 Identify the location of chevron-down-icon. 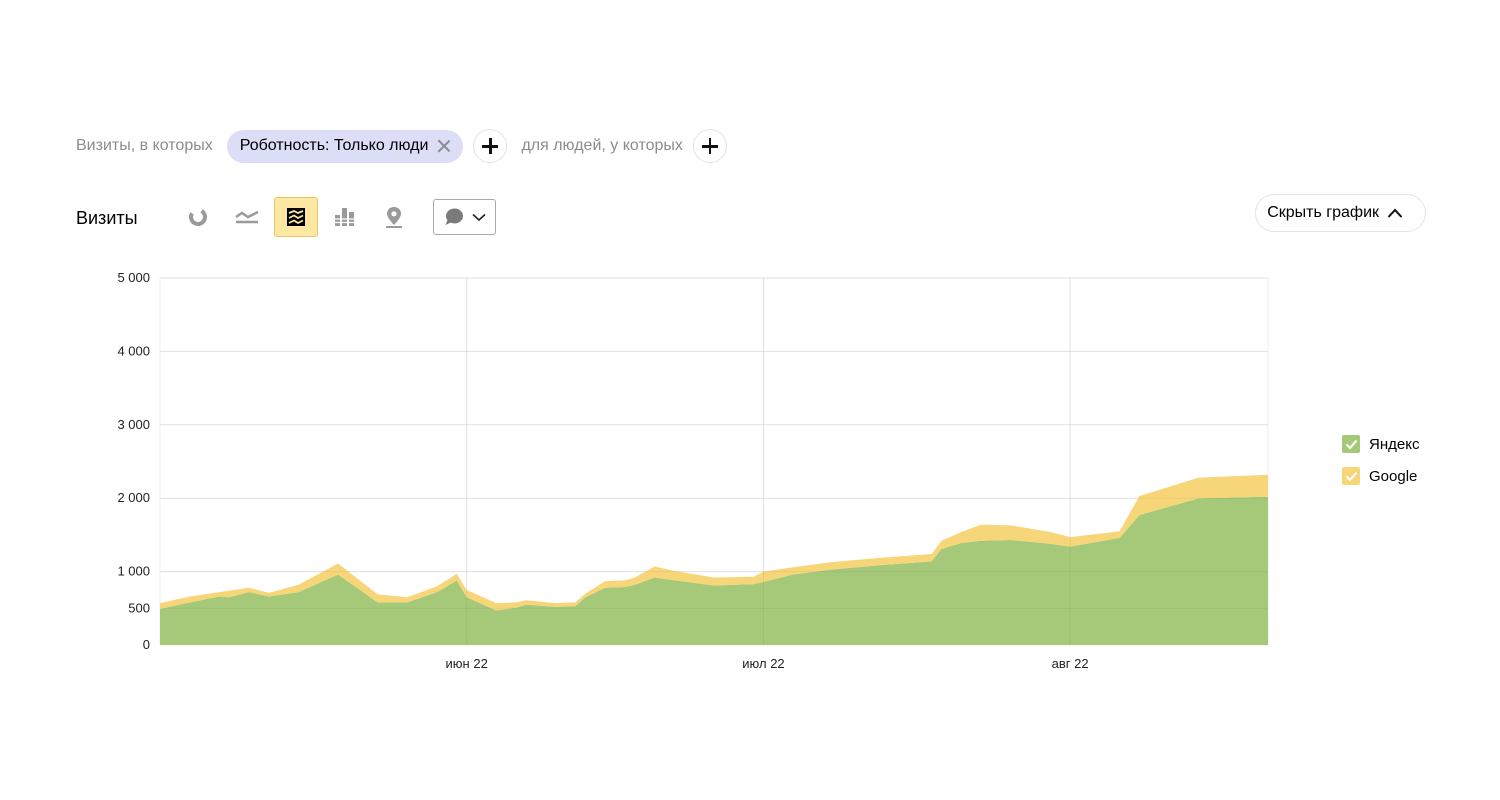
(478, 217).